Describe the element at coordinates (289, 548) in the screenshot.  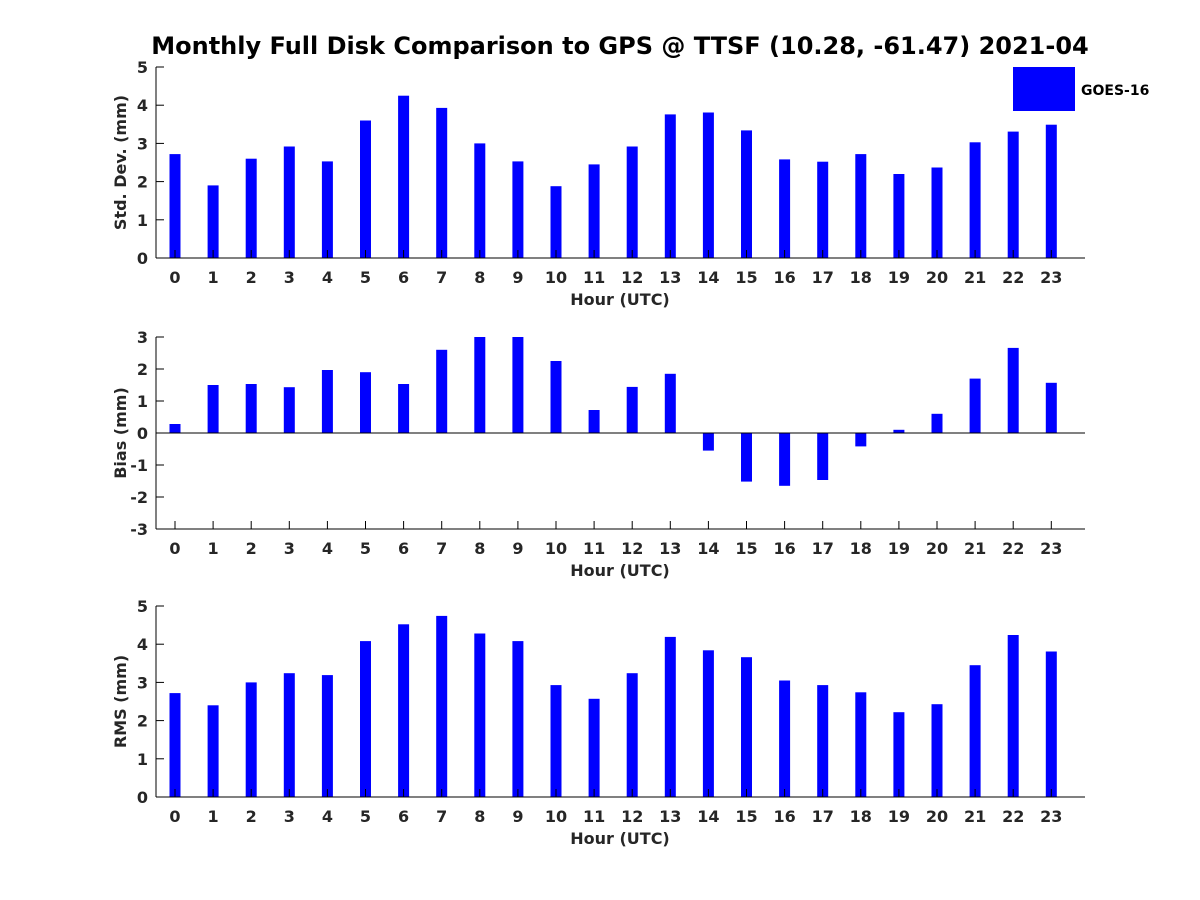
I see `bias-xtick-label: 3` at that location.